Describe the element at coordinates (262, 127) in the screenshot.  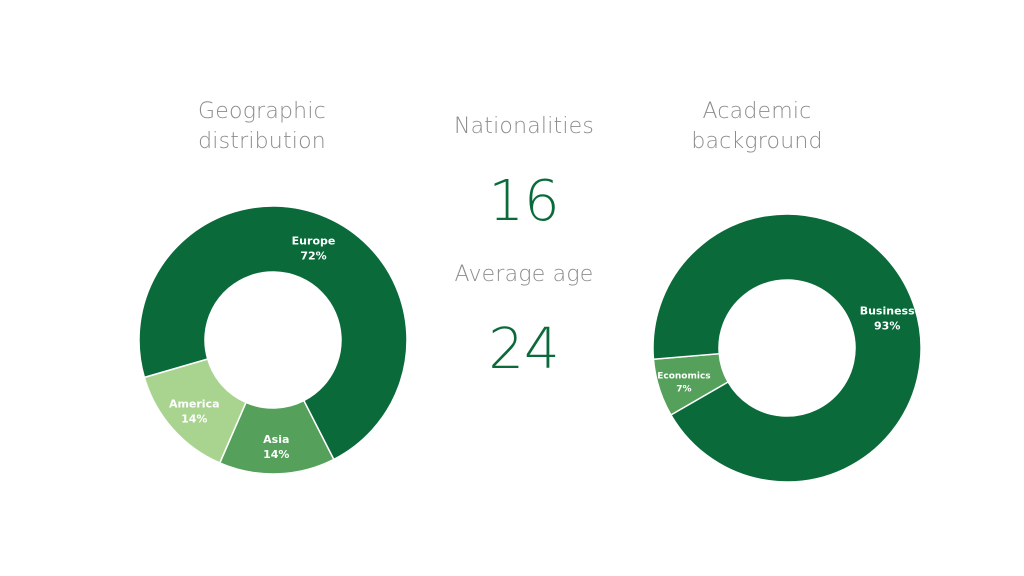
I see `geographic-distribution-title: Geographic distribution` at that location.